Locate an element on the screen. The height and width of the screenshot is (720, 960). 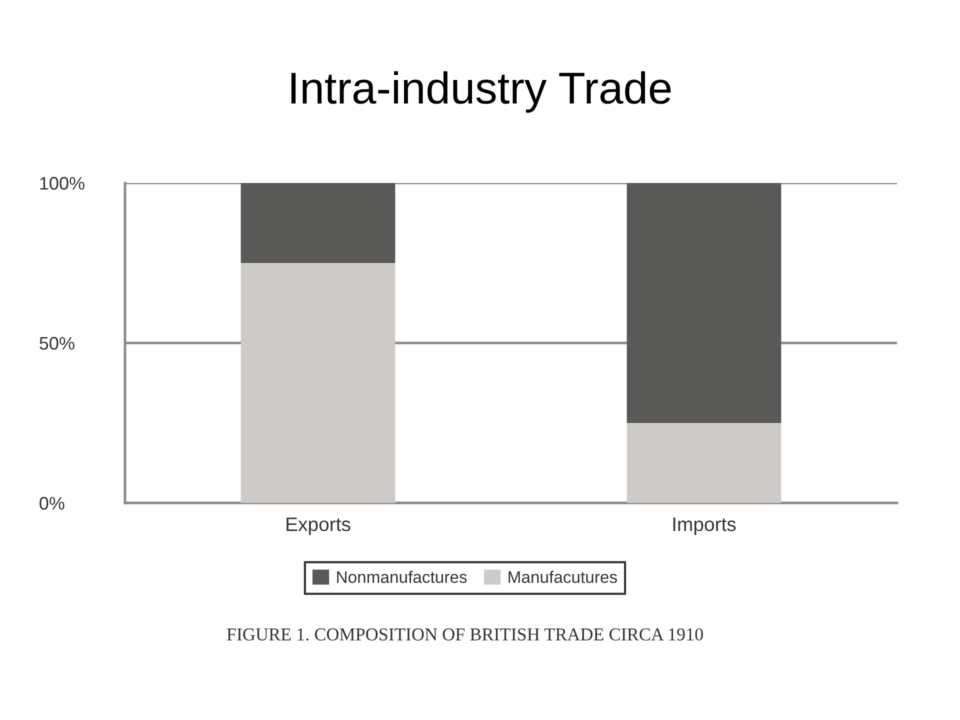
legend-label: Nonmanufactures is located at coordinates (402, 577).